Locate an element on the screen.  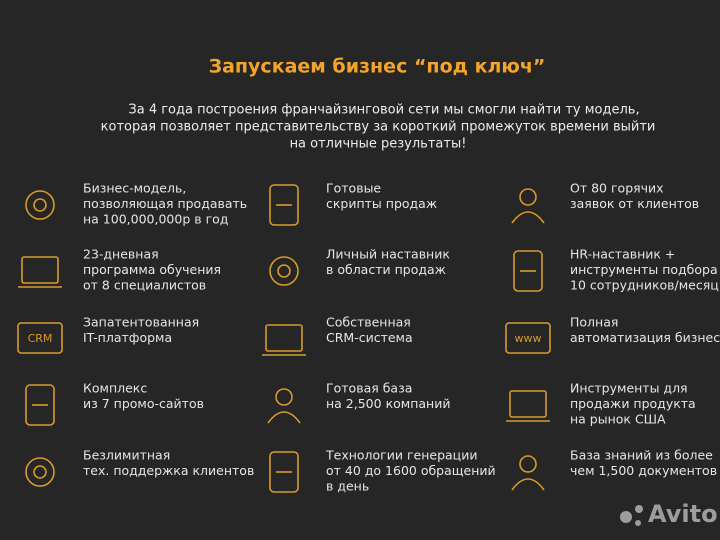
feature-text: из 7 промо-сайтов is located at coordinates (143, 403).